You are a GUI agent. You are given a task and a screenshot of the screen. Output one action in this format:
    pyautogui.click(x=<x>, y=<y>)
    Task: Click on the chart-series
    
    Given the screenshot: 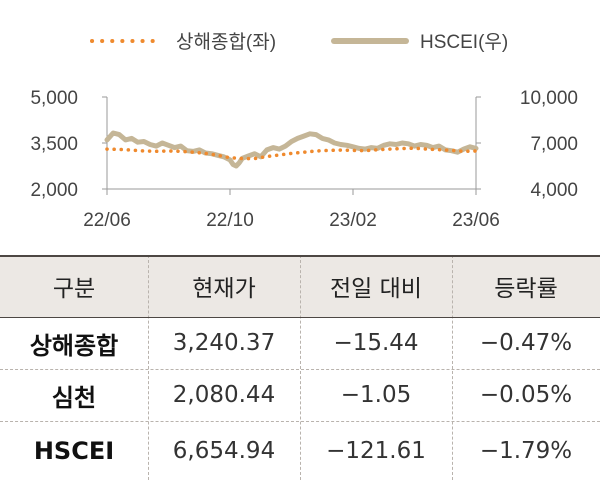 What is the action you would take?
    pyautogui.click(x=291, y=149)
    